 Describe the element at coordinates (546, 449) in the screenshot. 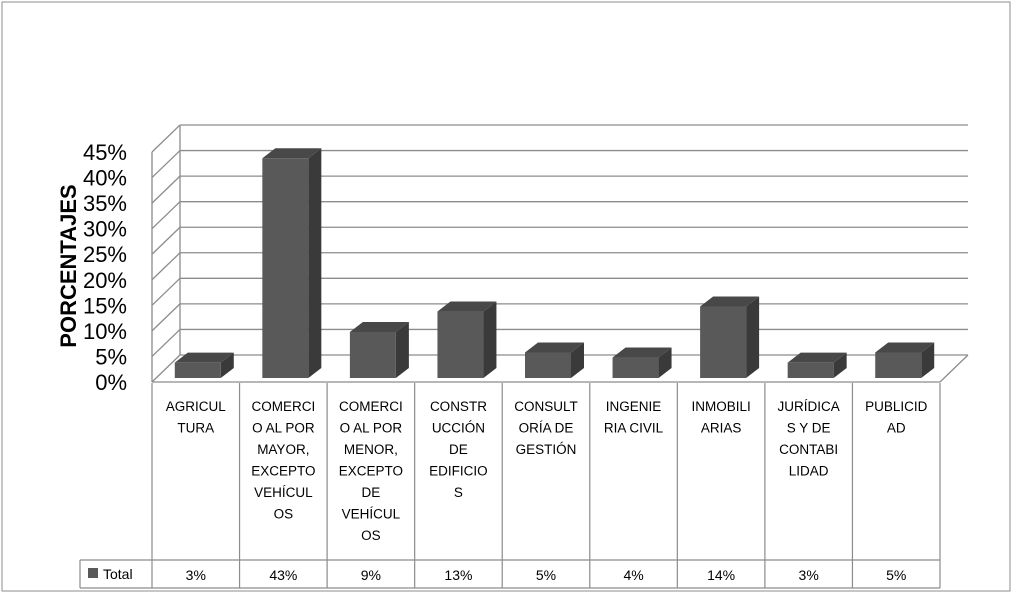

I see `x-tick-label: GESTIÓN` at that location.